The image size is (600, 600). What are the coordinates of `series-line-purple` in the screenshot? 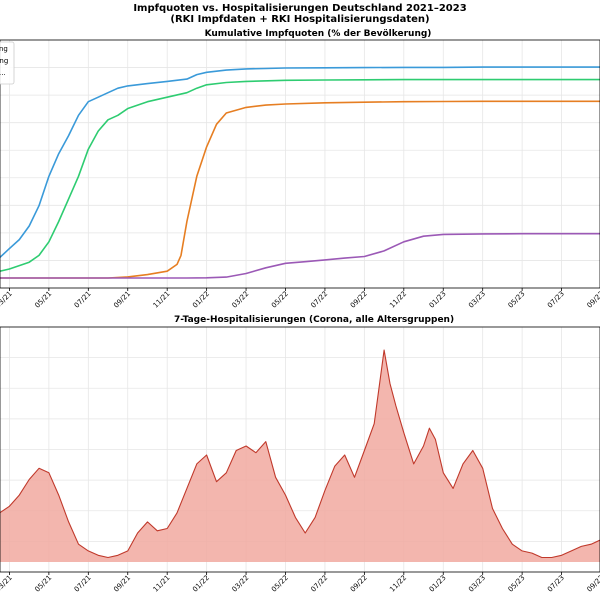 It's located at (300, 255).